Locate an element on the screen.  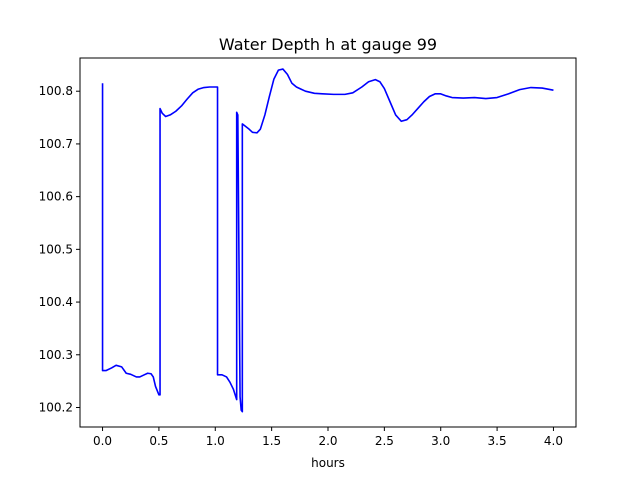
y-tick-label: 100.6 is located at coordinates (56, 197).